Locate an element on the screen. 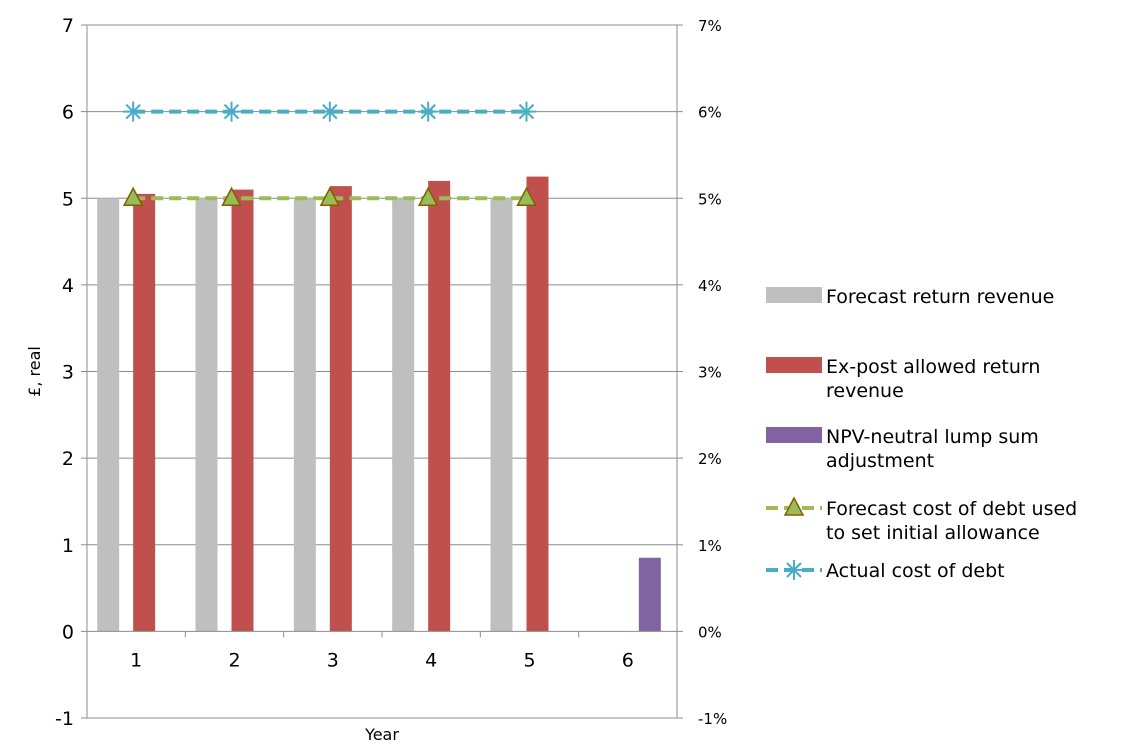 Image resolution: width=1137 pixels, height=745 pixels. y2-tick-label: 6% is located at coordinates (710, 113).